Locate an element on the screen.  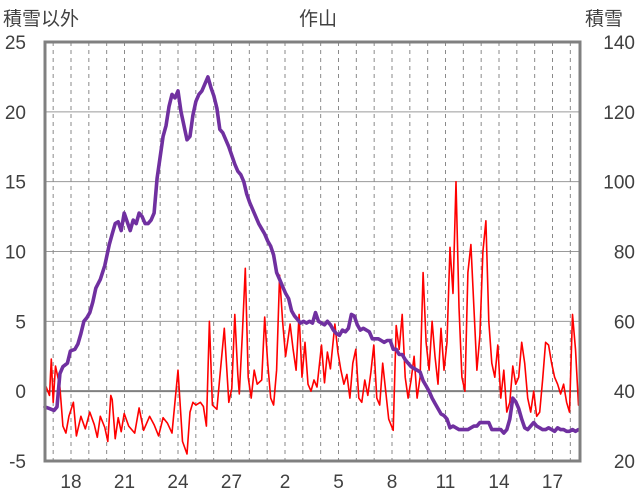
left-tick-label: 10 is located at coordinates (15, 253).